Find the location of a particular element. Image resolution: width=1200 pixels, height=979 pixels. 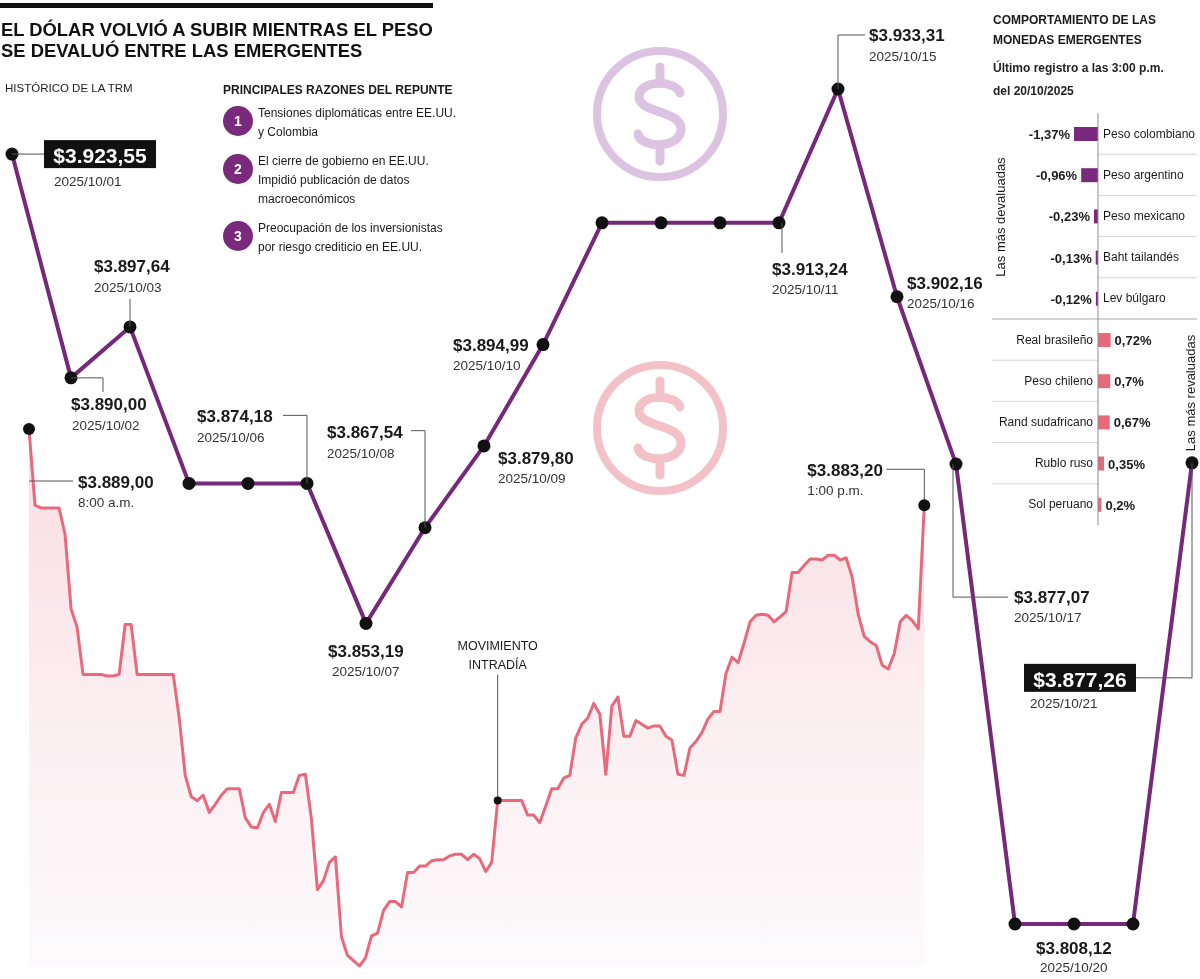

data-label: $3.808,12 is located at coordinates (1074, 948).